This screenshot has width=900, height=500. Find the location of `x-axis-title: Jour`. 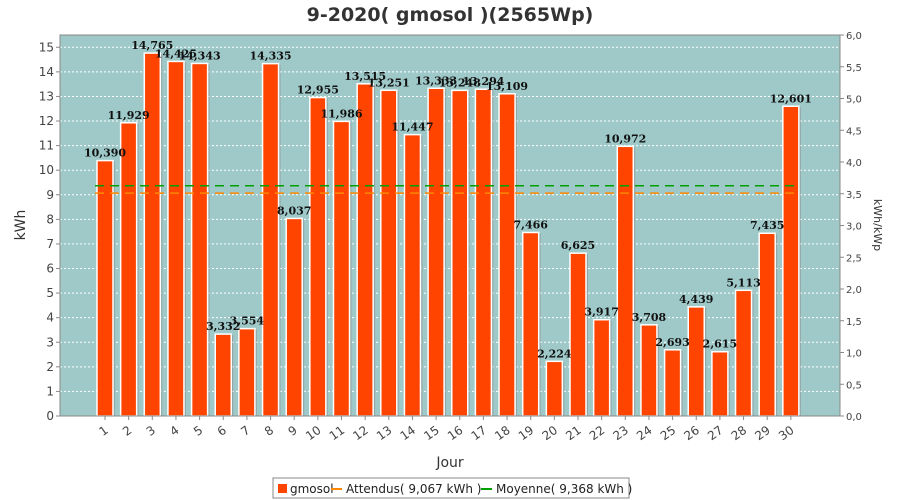

x-axis-title: Jour is located at coordinates (449, 463).